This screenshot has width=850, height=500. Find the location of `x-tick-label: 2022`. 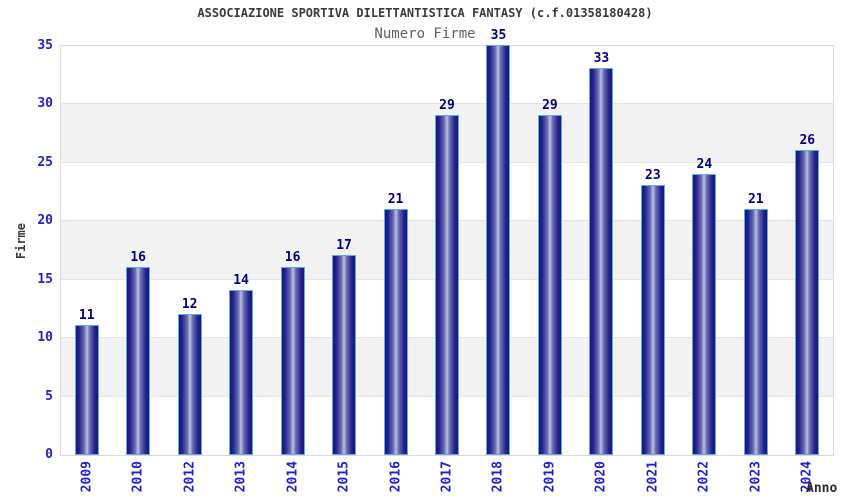

x-tick-label: 2022 is located at coordinates (704, 477).